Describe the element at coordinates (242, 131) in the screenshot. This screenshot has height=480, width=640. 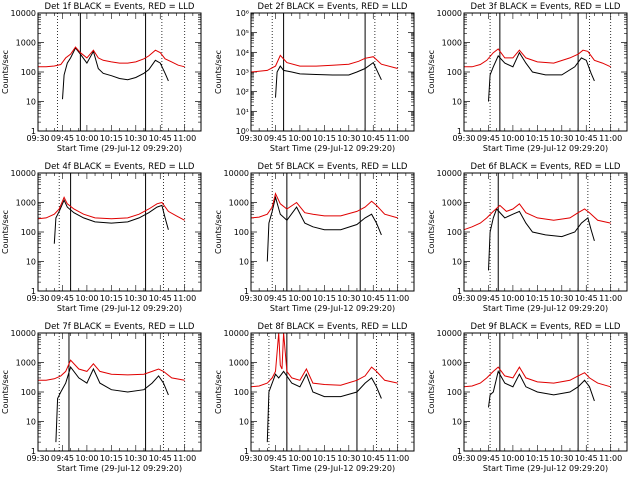
I see `y-tick-label: 10⁰` at that location.